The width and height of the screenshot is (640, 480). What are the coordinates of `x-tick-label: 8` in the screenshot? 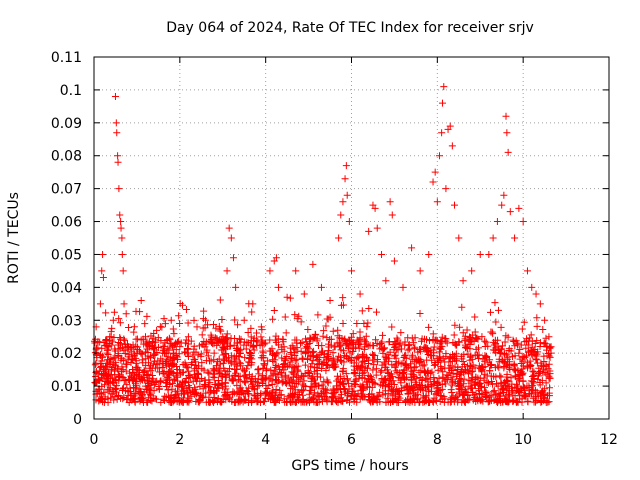 It's located at (437, 440).